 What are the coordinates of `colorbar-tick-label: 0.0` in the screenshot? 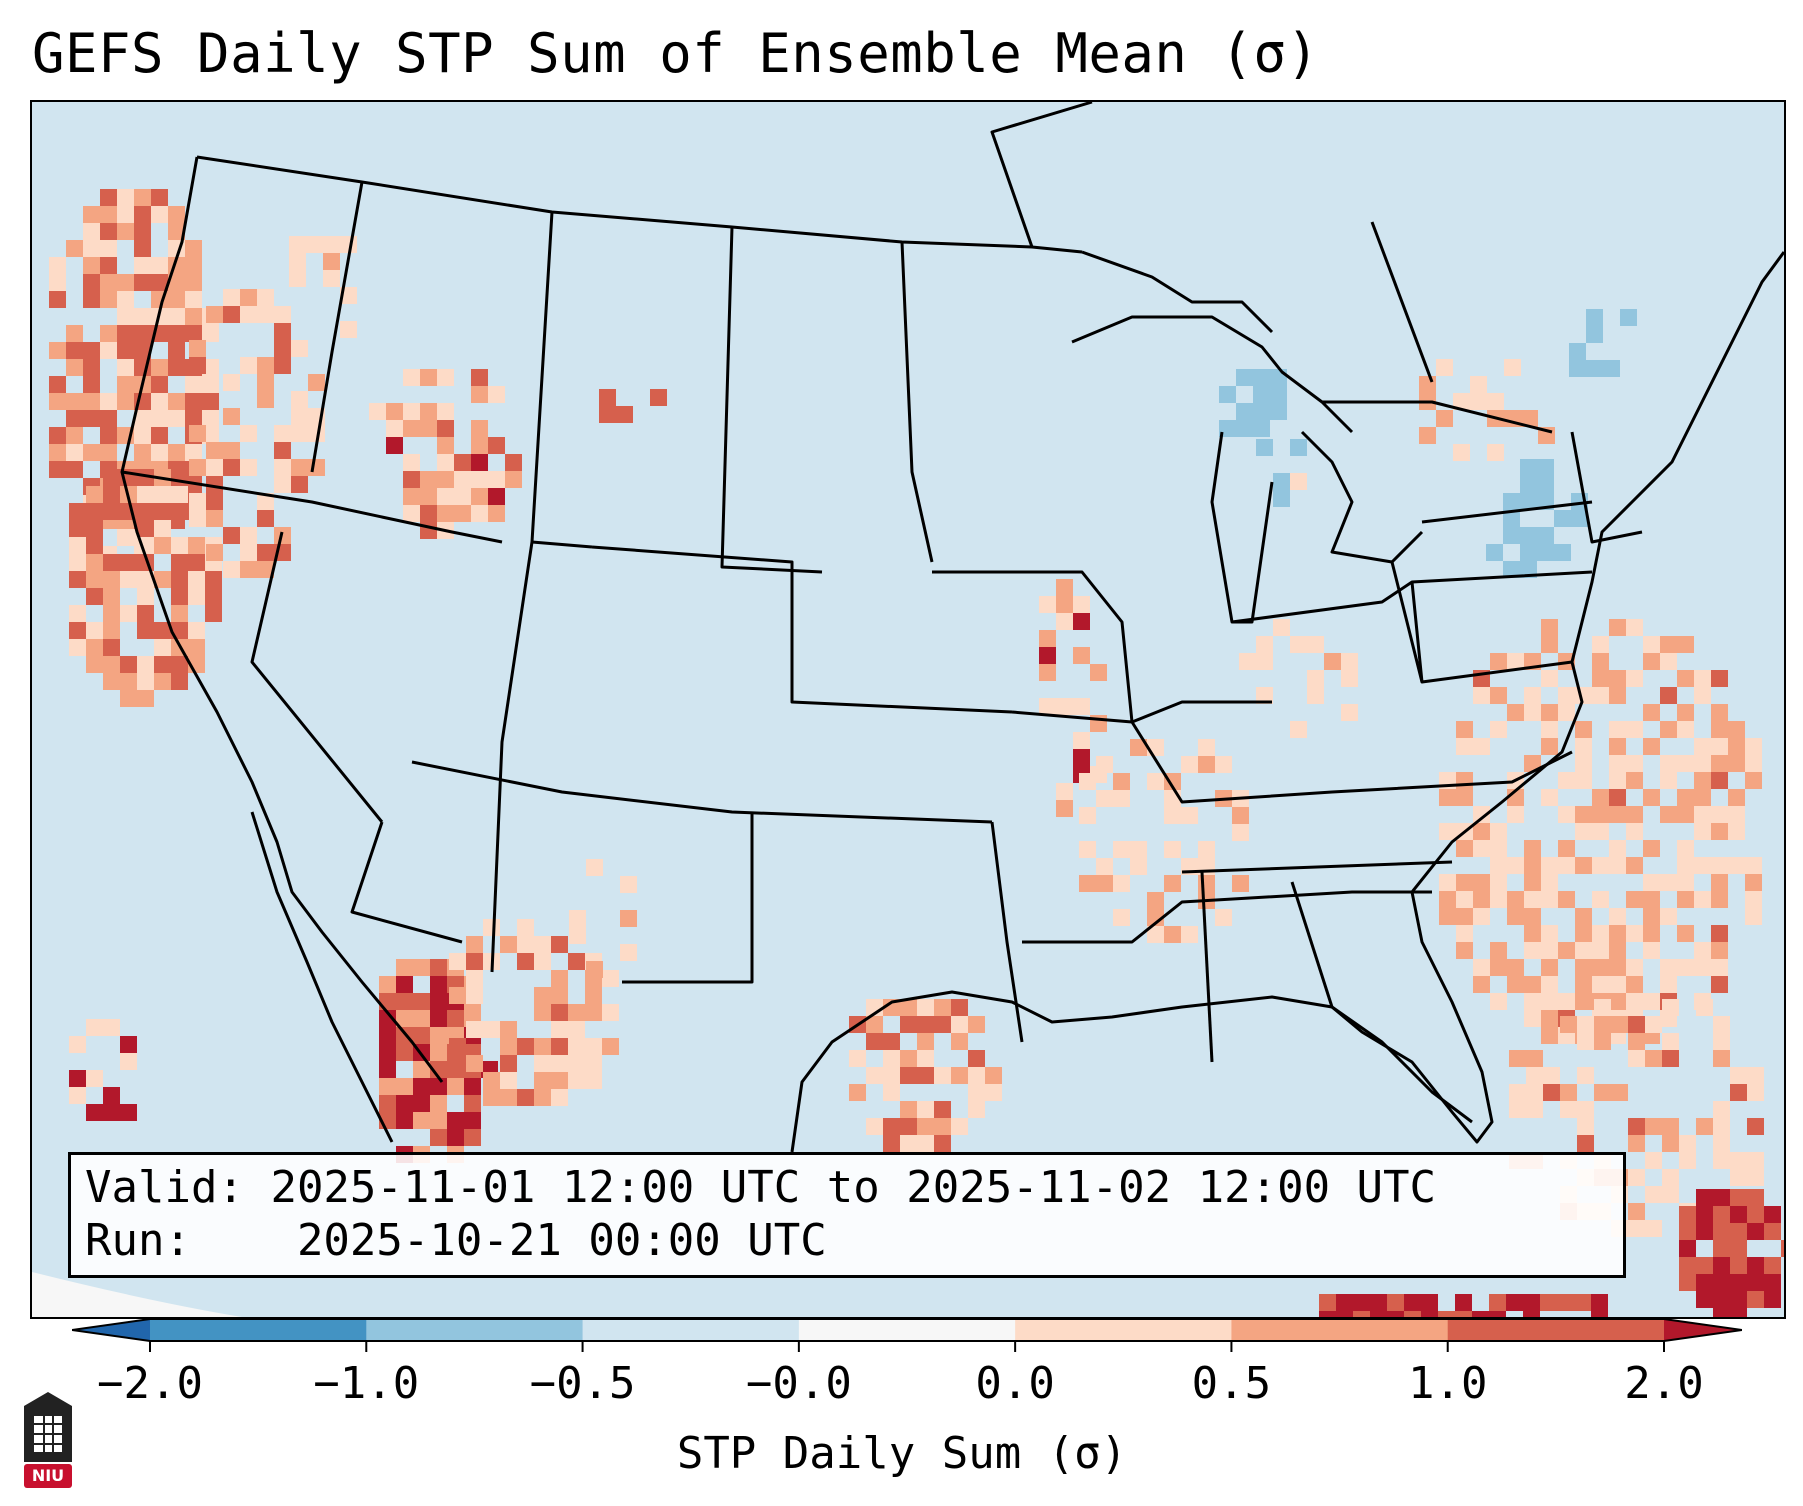 It's located at (1015, 1383).